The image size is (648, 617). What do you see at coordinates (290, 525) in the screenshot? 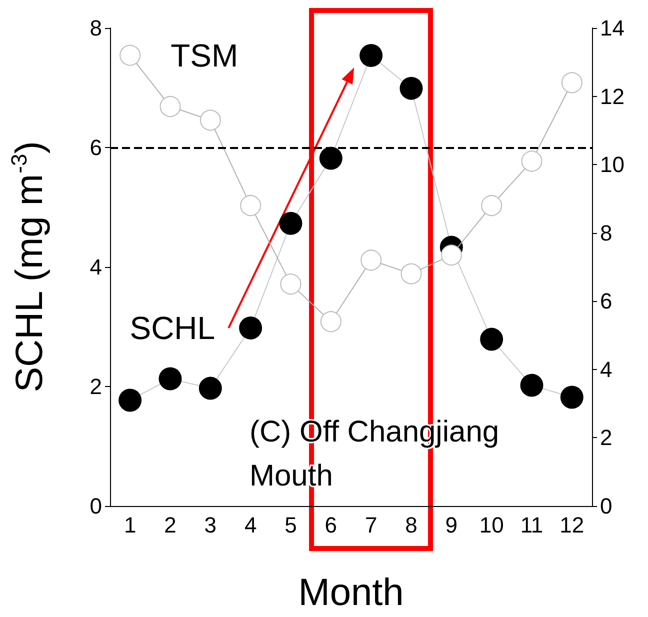
I see `x-tick-label: 5` at bounding box center [290, 525].